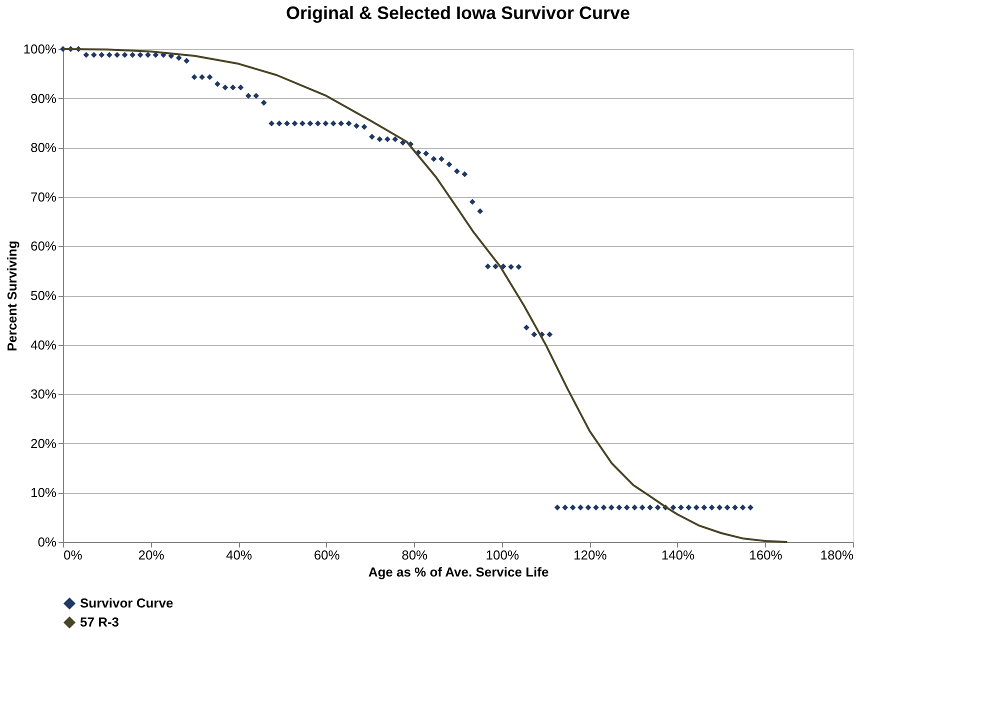 This screenshot has height=717, width=1000. What do you see at coordinates (43, 246) in the screenshot?
I see `y-tick-label: 60%` at bounding box center [43, 246].